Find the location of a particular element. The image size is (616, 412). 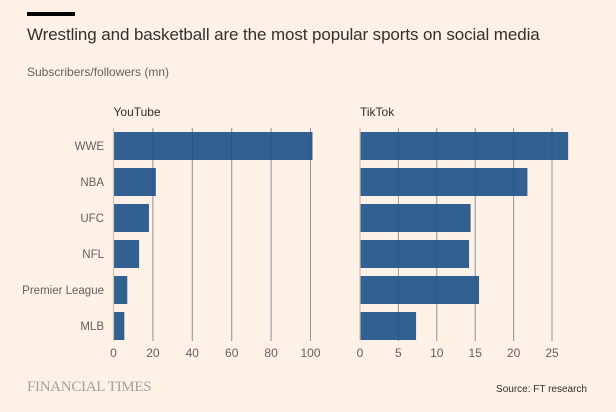

tiktok-tick-label: 10 is located at coordinates (437, 353).